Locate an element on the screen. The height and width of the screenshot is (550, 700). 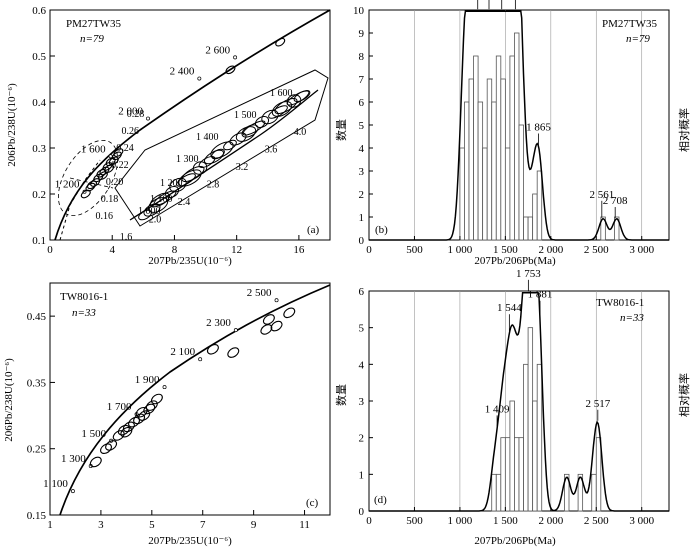
panel-a-inset-frame is located at coordinates (221, 148).